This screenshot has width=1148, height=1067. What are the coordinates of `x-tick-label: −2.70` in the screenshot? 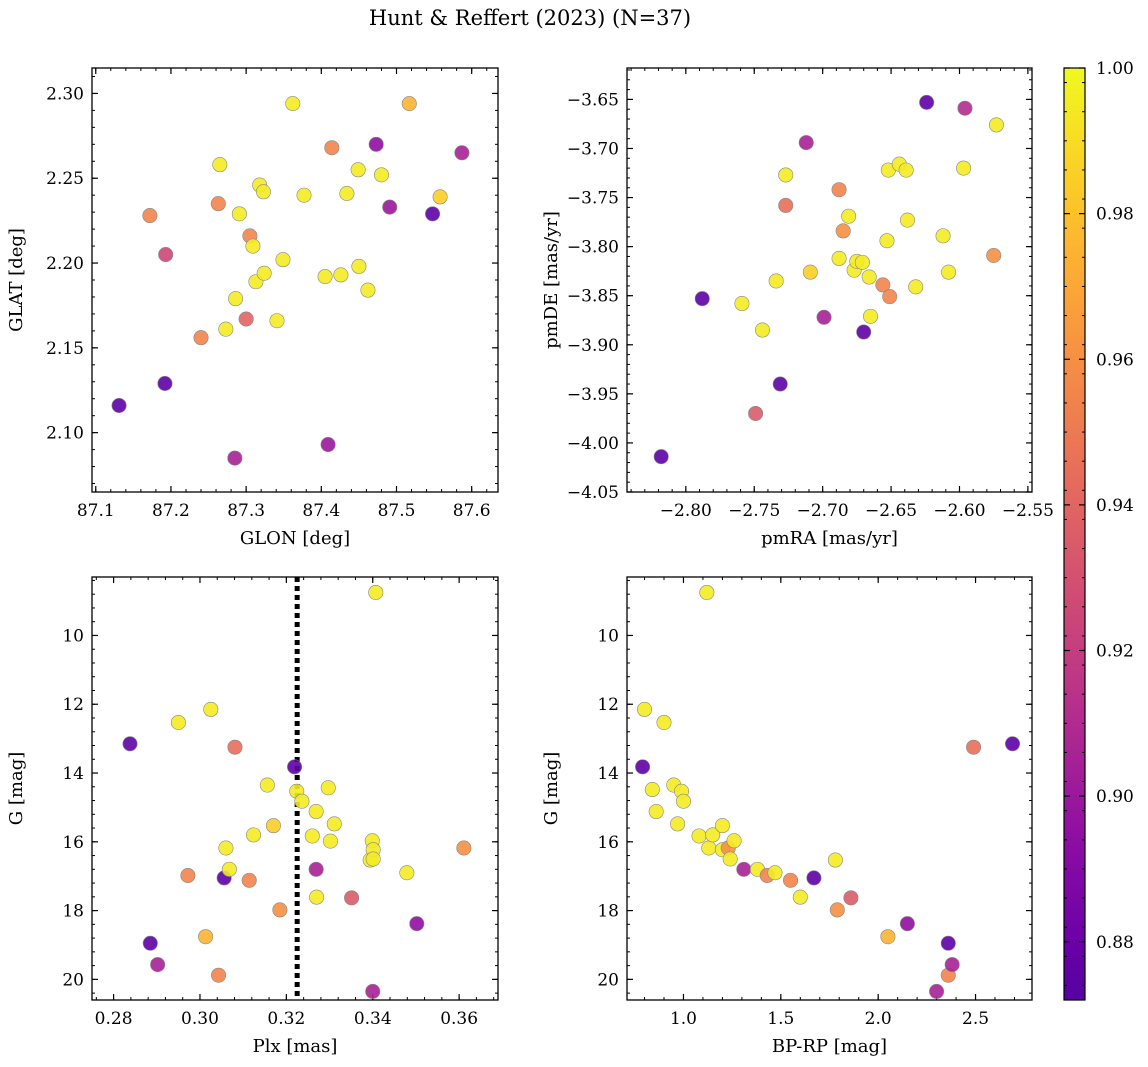 It's located at (823, 511).